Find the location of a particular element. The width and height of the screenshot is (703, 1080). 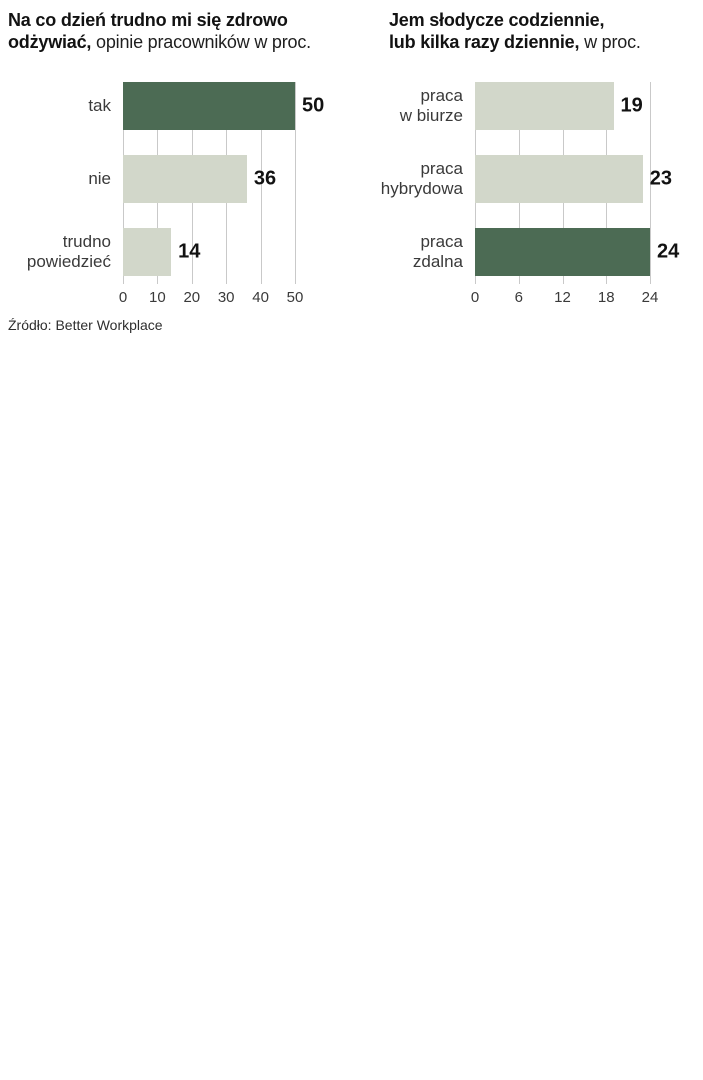

bar-row: tak 50 is located at coordinates (181, 106).